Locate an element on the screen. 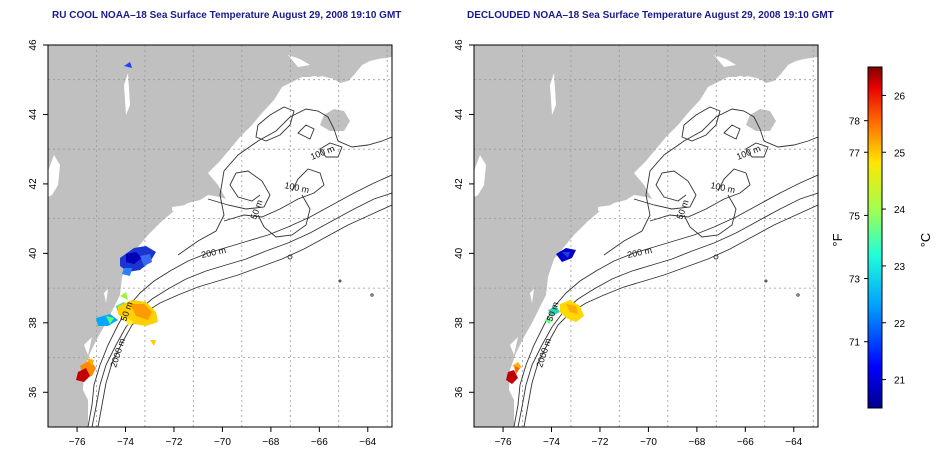 Image resolution: width=950 pixels, height=475 pixels. lon-tick-label-right: −76 is located at coordinates (503, 442).